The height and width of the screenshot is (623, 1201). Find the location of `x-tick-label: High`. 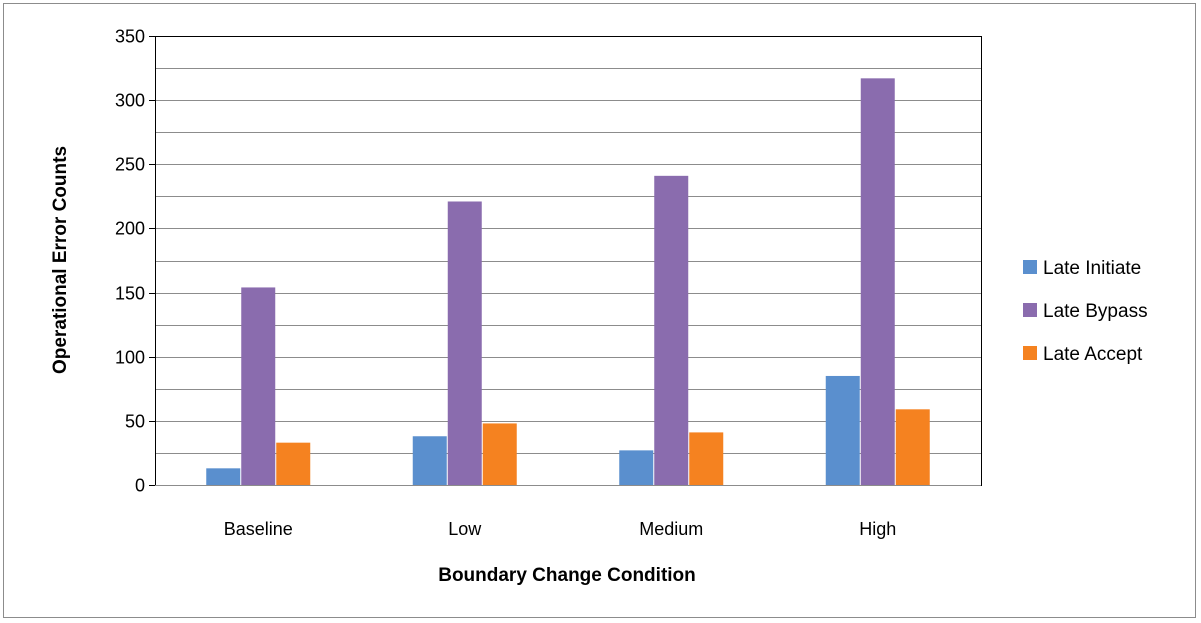

x-tick-label: High is located at coordinates (877, 529).